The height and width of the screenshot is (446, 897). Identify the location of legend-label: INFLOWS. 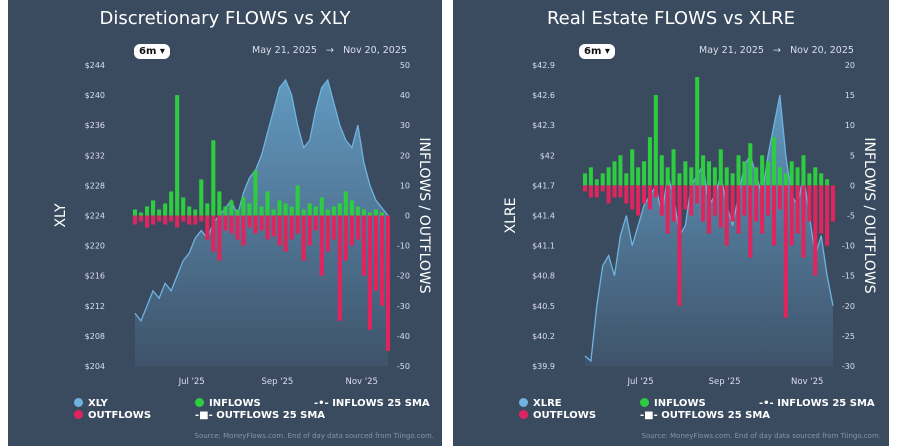
(680, 403).